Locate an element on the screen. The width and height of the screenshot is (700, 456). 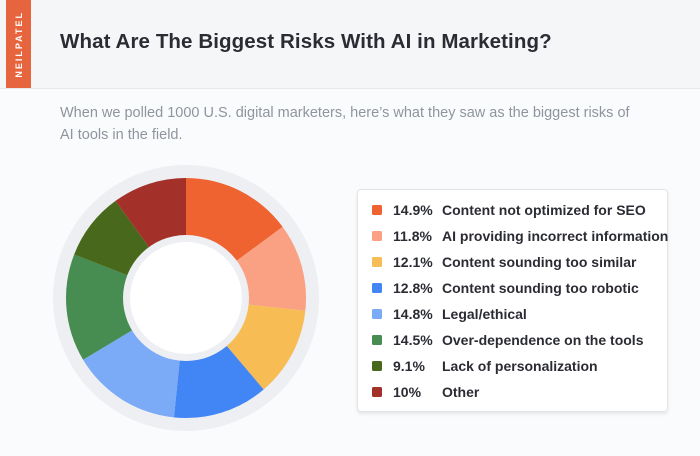
legend-row: 12.8% Content sounding too robotic is located at coordinates (512, 288).